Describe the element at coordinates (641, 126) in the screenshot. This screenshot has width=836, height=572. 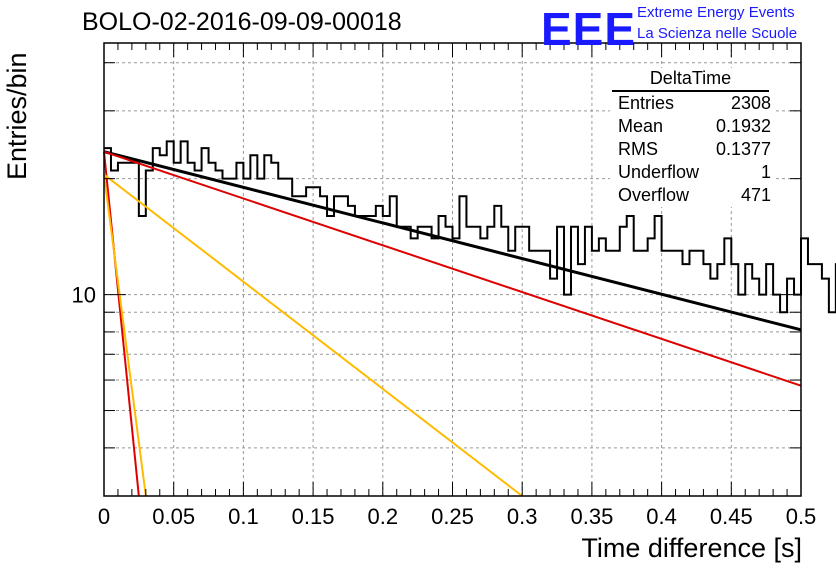
I see `stats-label: Mean` at that location.